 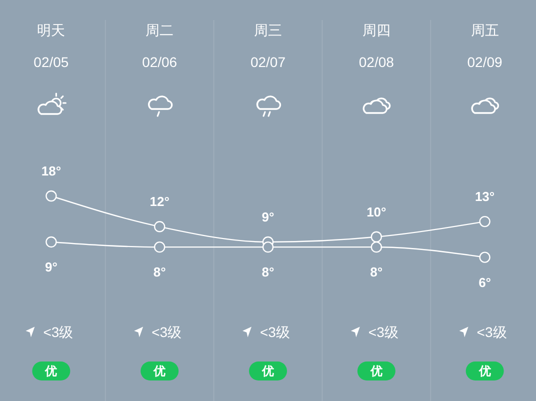 I want to click on text: 02/09, so click(x=485, y=62).